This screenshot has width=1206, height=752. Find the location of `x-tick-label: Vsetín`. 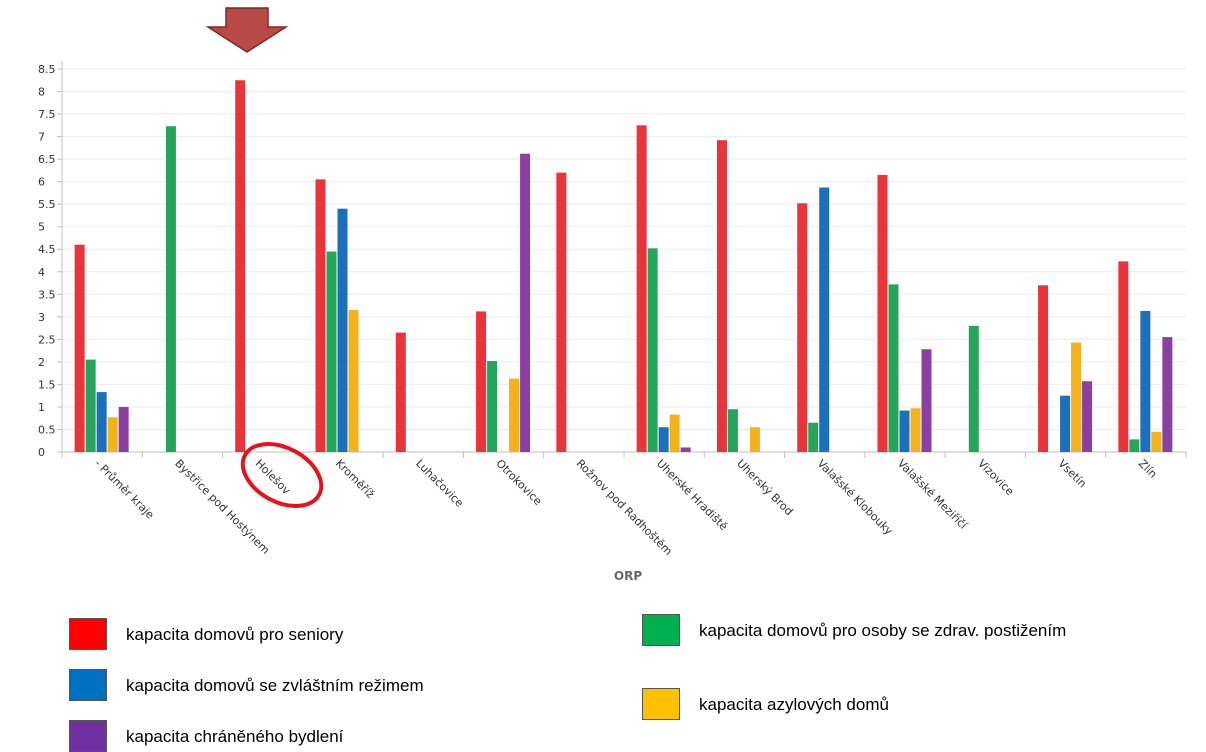

x-tick-label: Vsetín is located at coordinates (1072, 474).